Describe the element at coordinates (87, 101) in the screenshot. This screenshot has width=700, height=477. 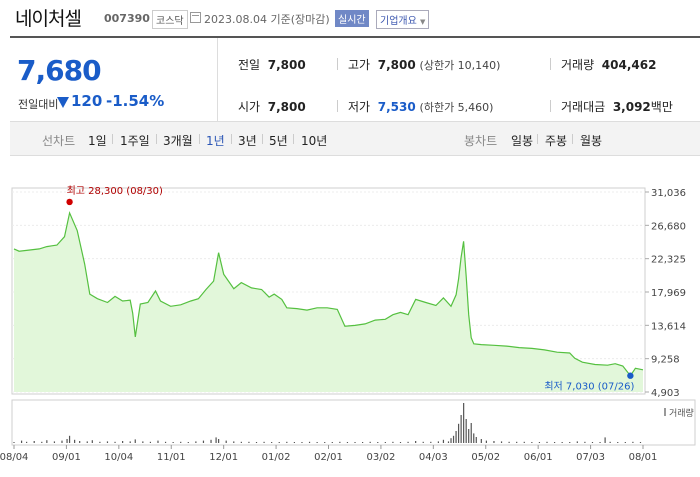
I see `change-value: 120` at that location.